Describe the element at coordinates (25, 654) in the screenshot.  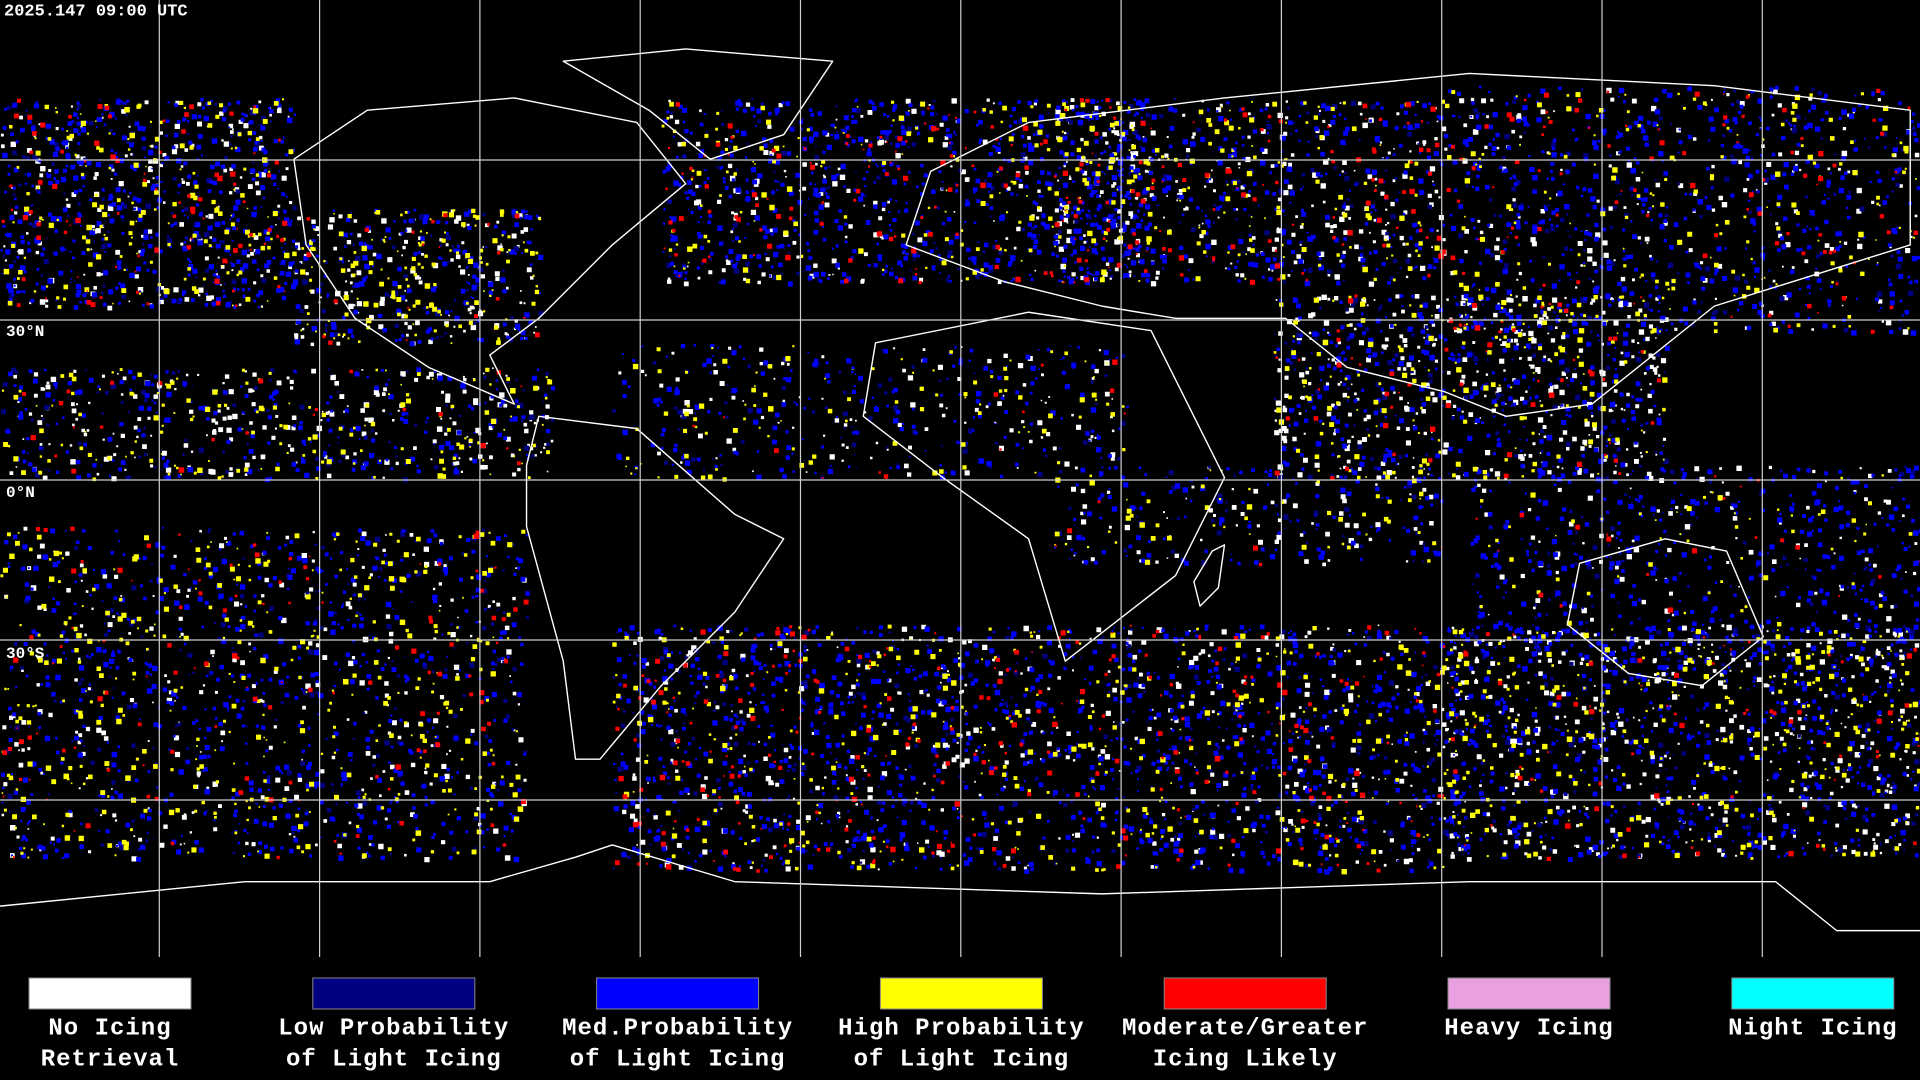
I see `lat-label: 30°S` at that location.